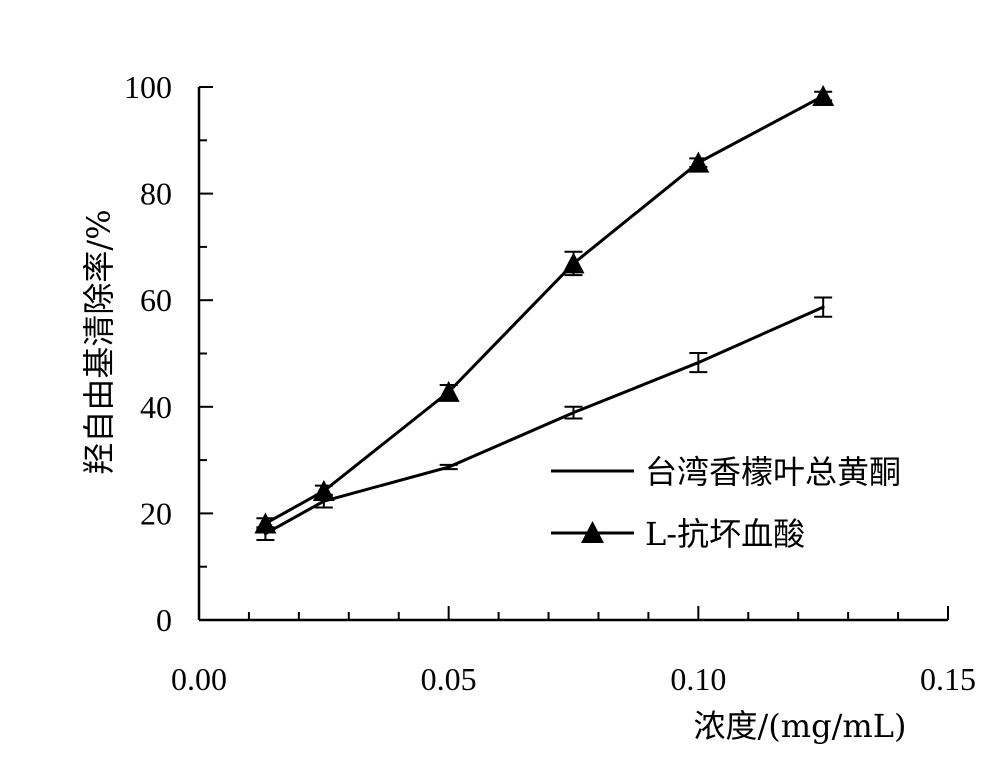 The image size is (998, 772). Describe the element at coordinates (156, 407) in the screenshot. I see `y-tick-label: 40` at that location.